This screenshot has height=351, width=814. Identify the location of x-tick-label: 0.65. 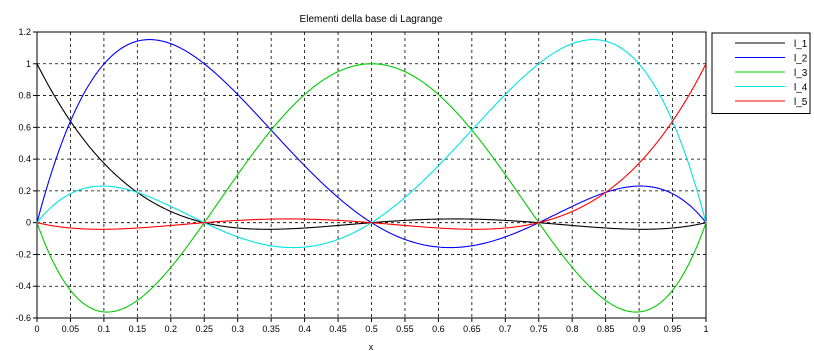
(472, 329).